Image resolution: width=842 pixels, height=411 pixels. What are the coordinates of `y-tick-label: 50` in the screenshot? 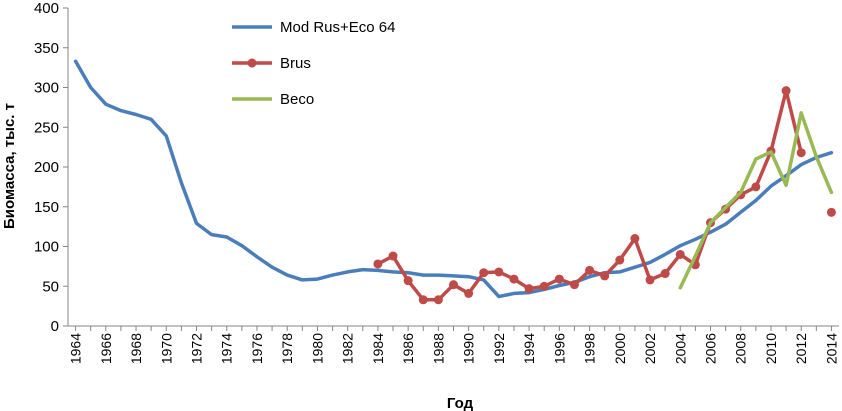 It's located at (50, 286).